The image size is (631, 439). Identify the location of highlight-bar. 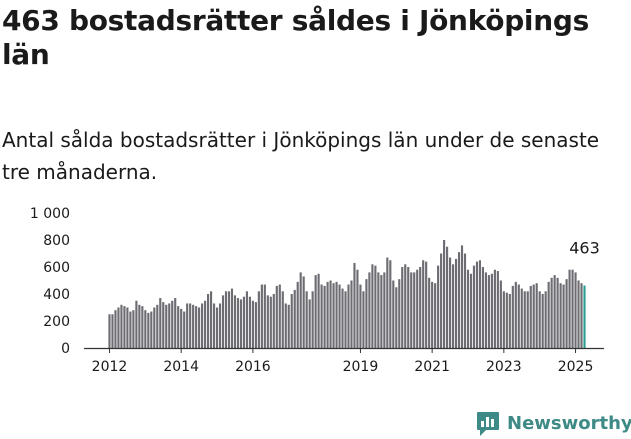
(584, 316).